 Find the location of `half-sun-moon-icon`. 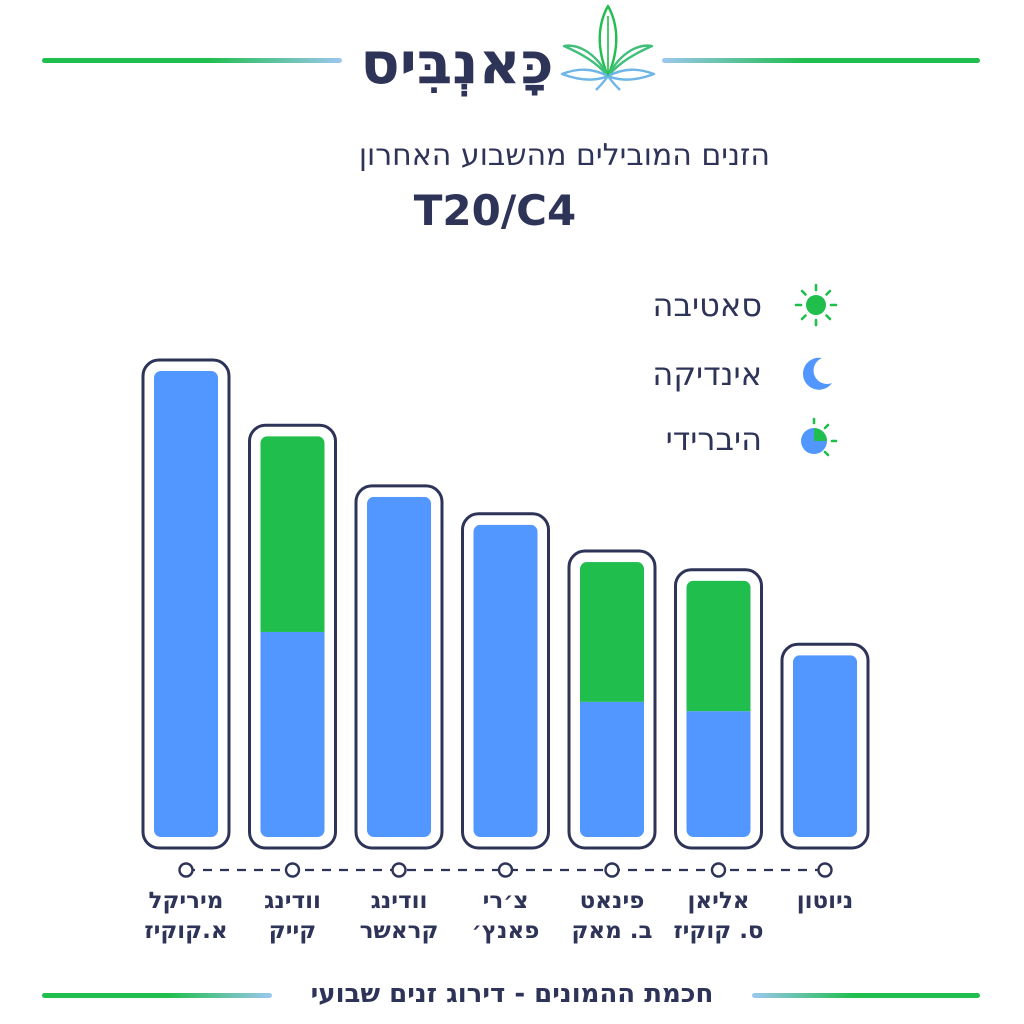

half-sun-moon-icon is located at coordinates (819, 437).